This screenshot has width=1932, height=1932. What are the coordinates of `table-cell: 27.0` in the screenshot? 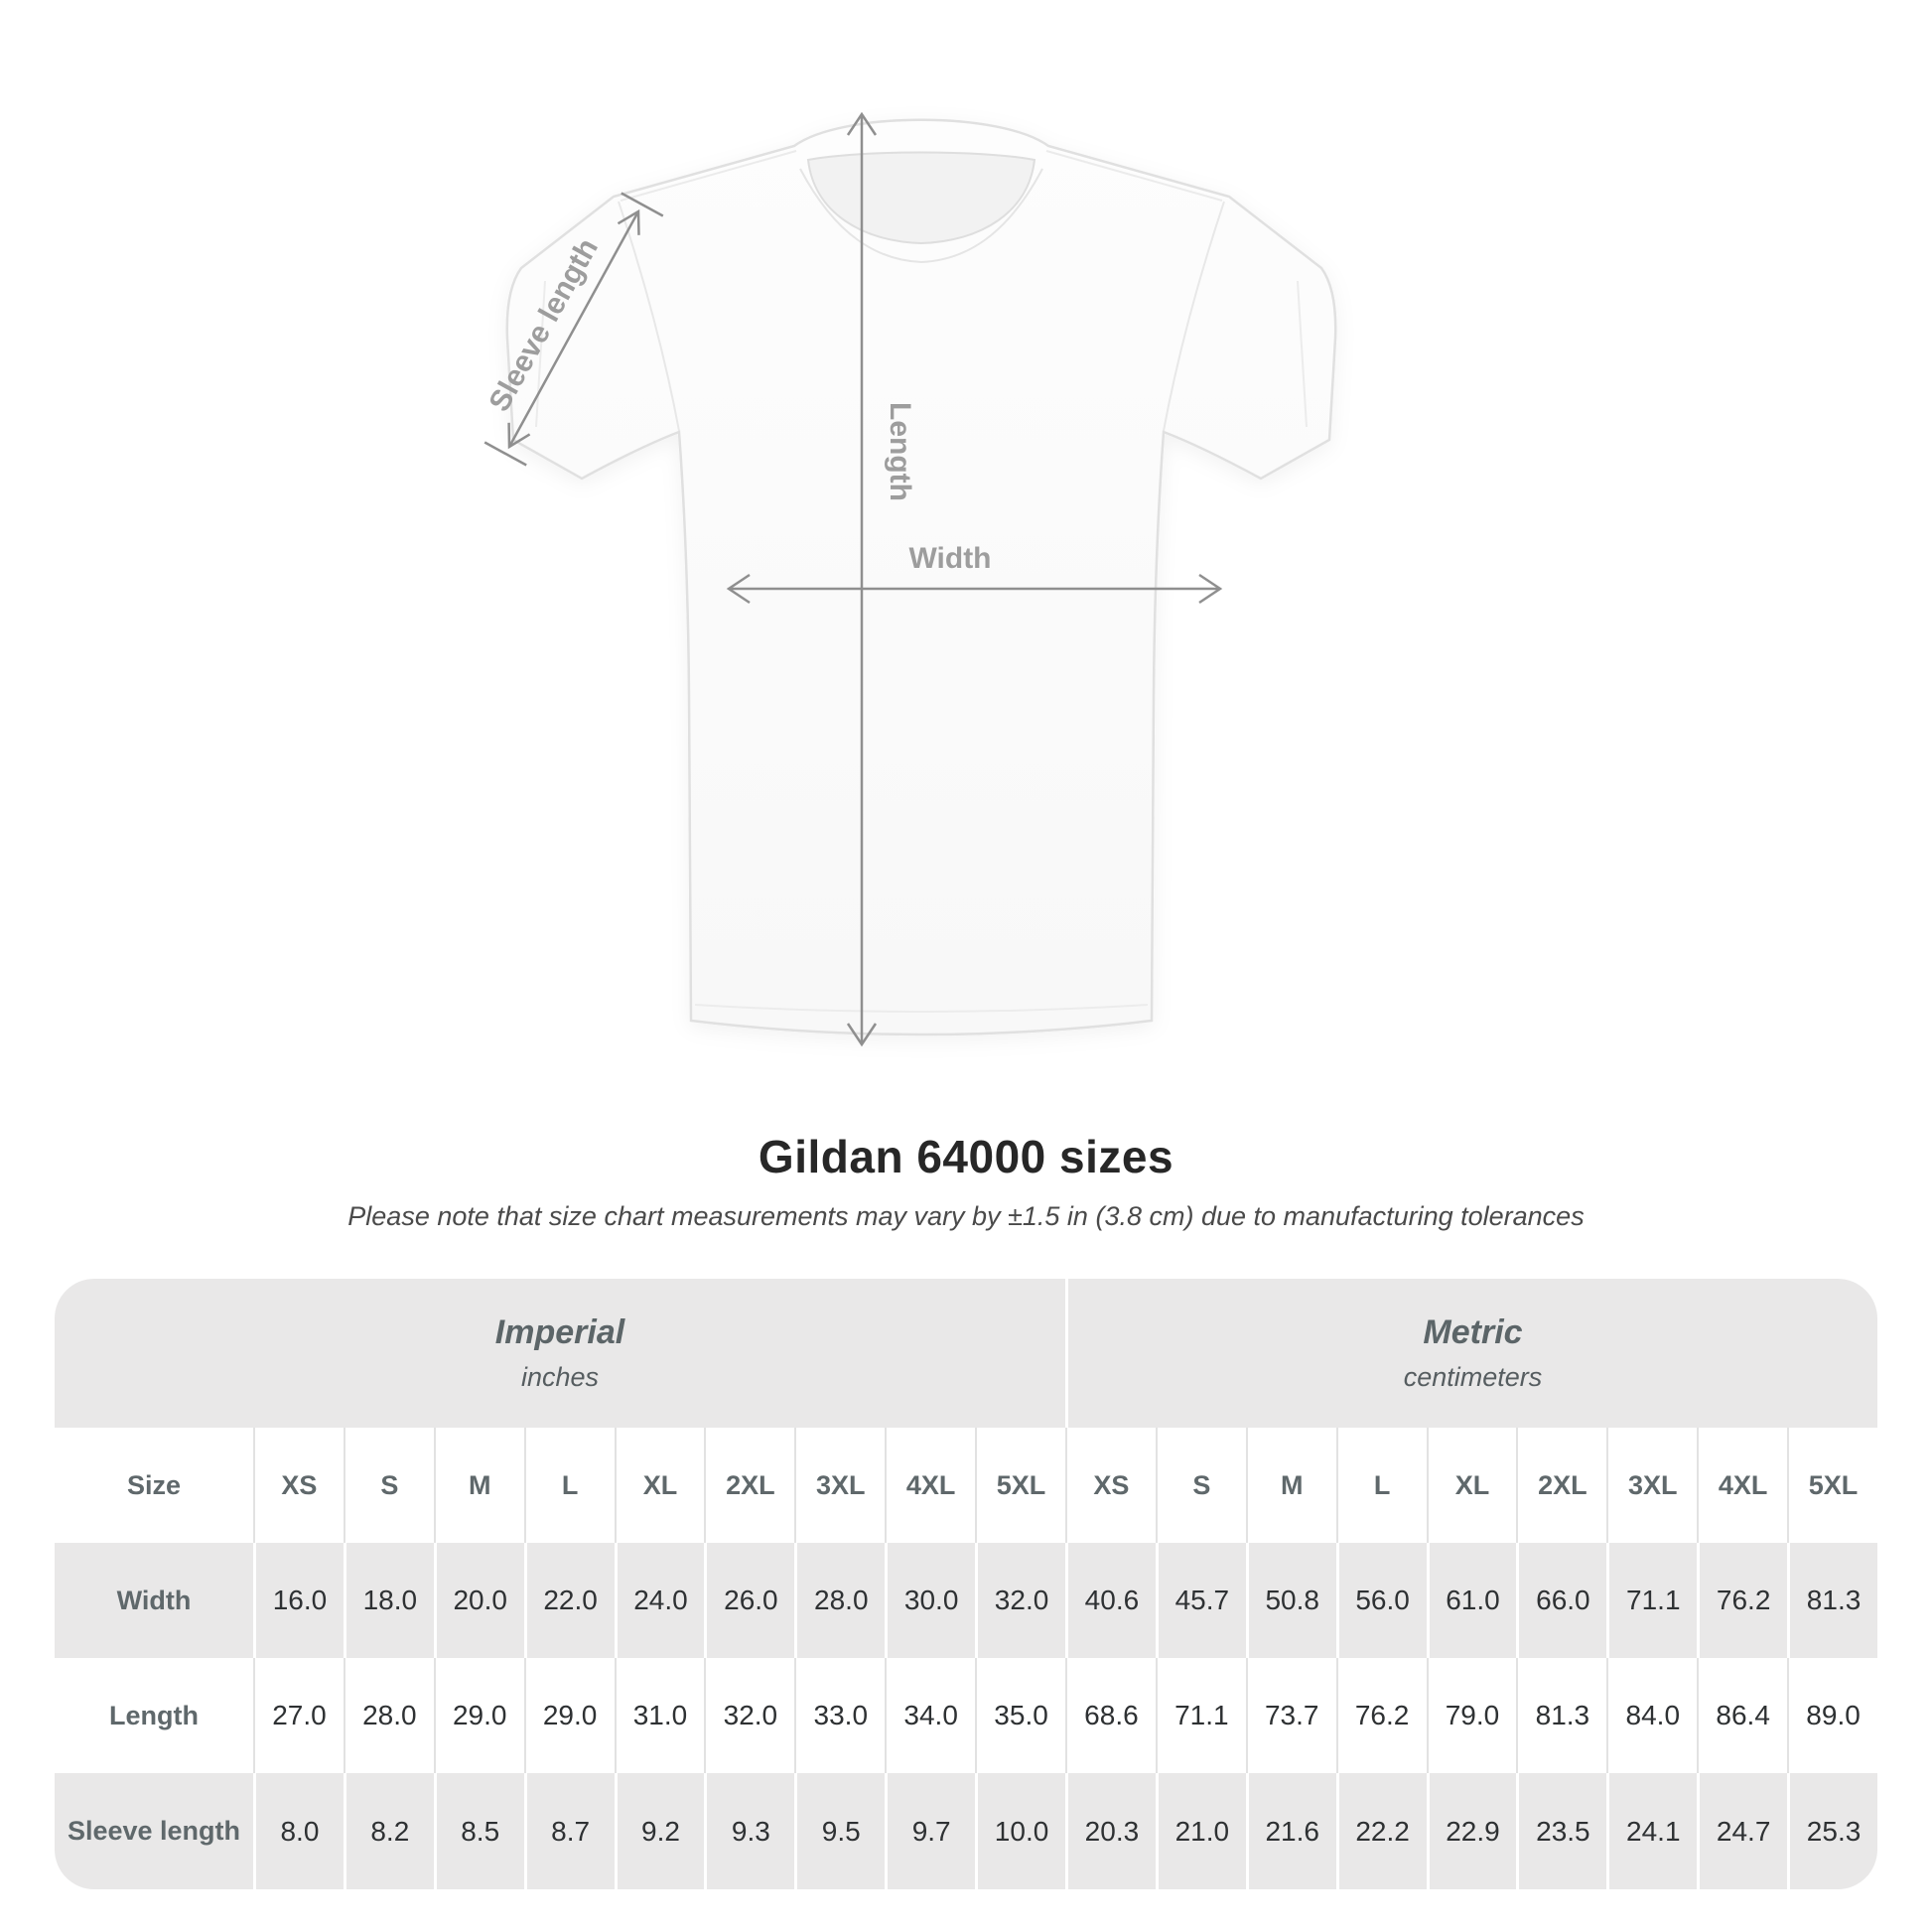 It's located at (298, 1716).